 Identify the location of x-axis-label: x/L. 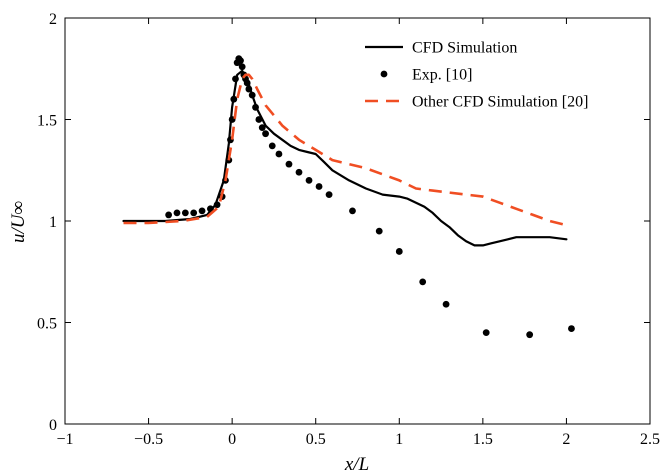
(356, 464).